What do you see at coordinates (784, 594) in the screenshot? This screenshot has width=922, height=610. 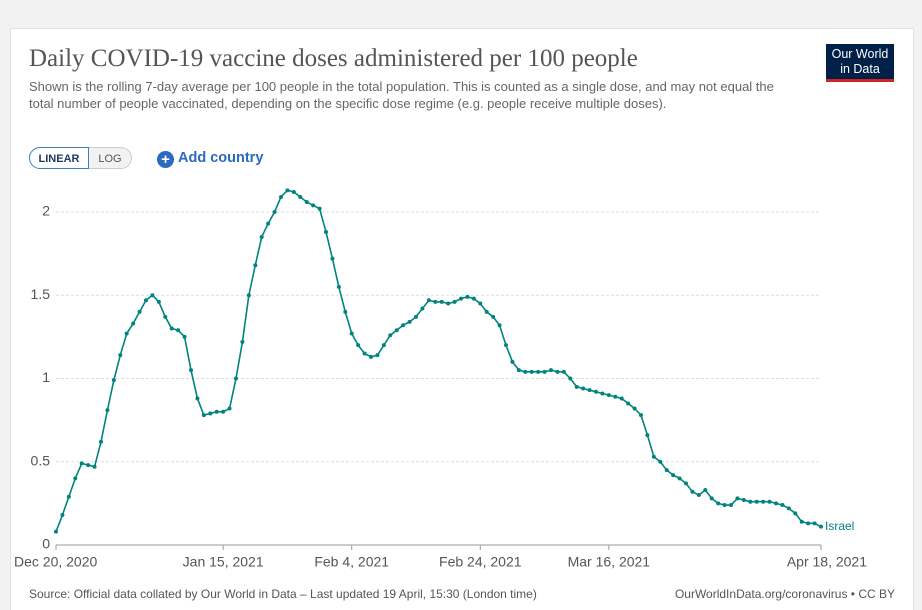 I see `attribution: OurWorldInData.org/coronavirus • CC BY` at bounding box center [784, 594].